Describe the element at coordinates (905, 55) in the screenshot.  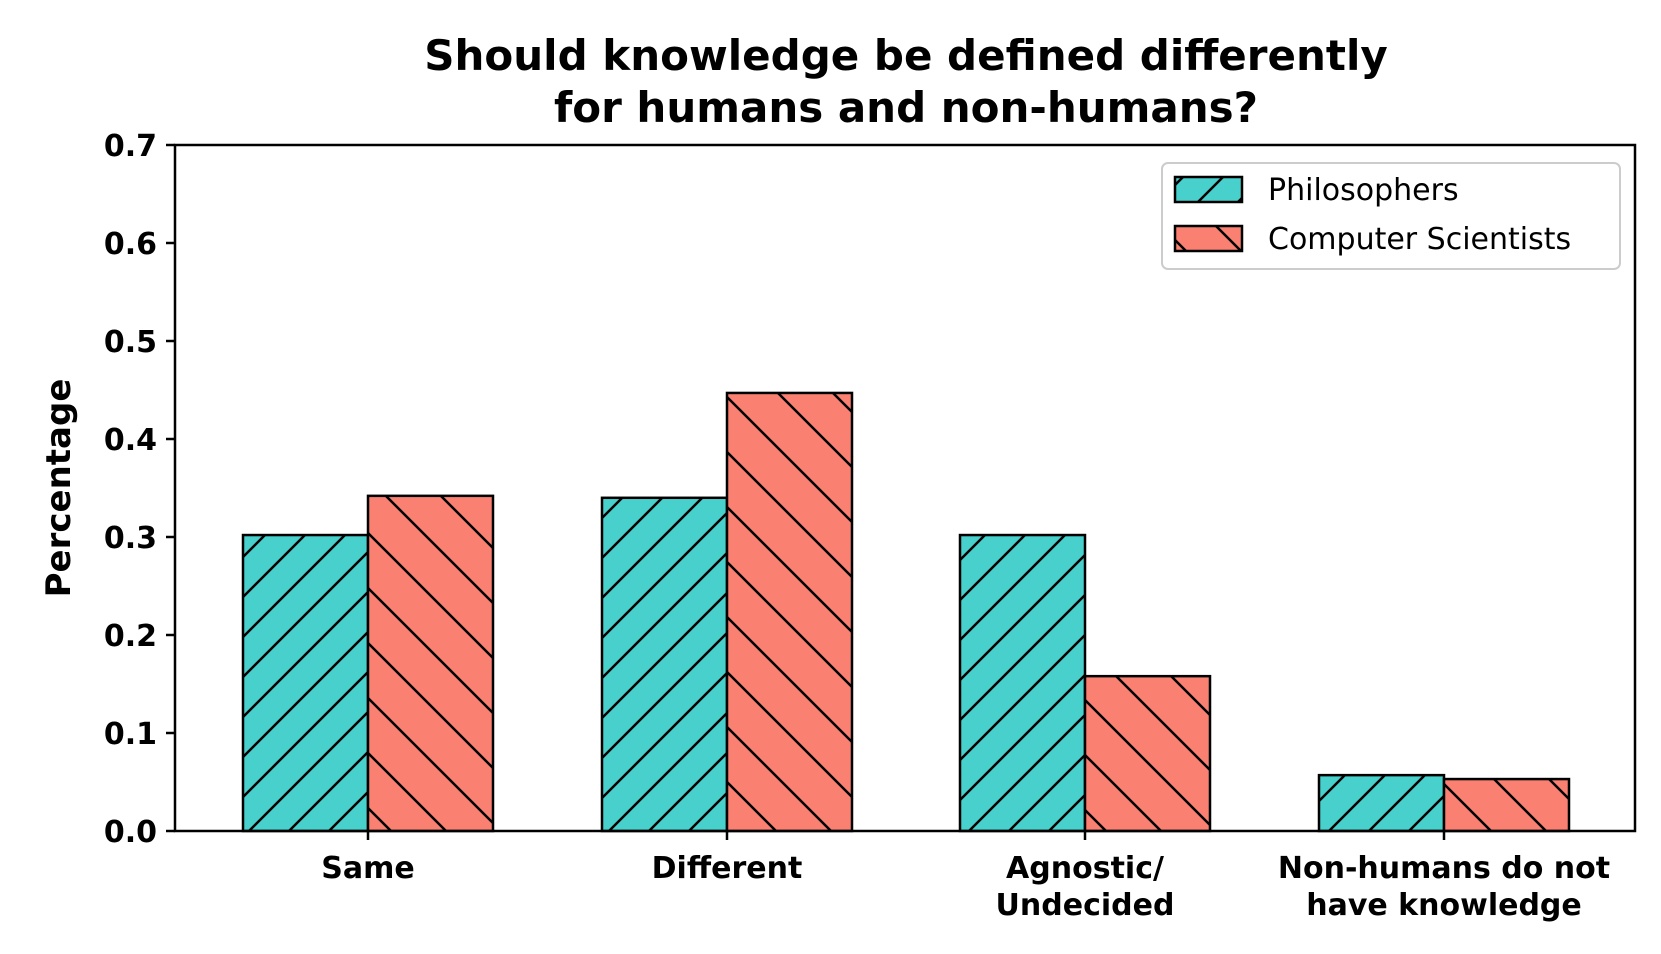
I see `chart-title-line: Should knowledge be defined differently` at that location.